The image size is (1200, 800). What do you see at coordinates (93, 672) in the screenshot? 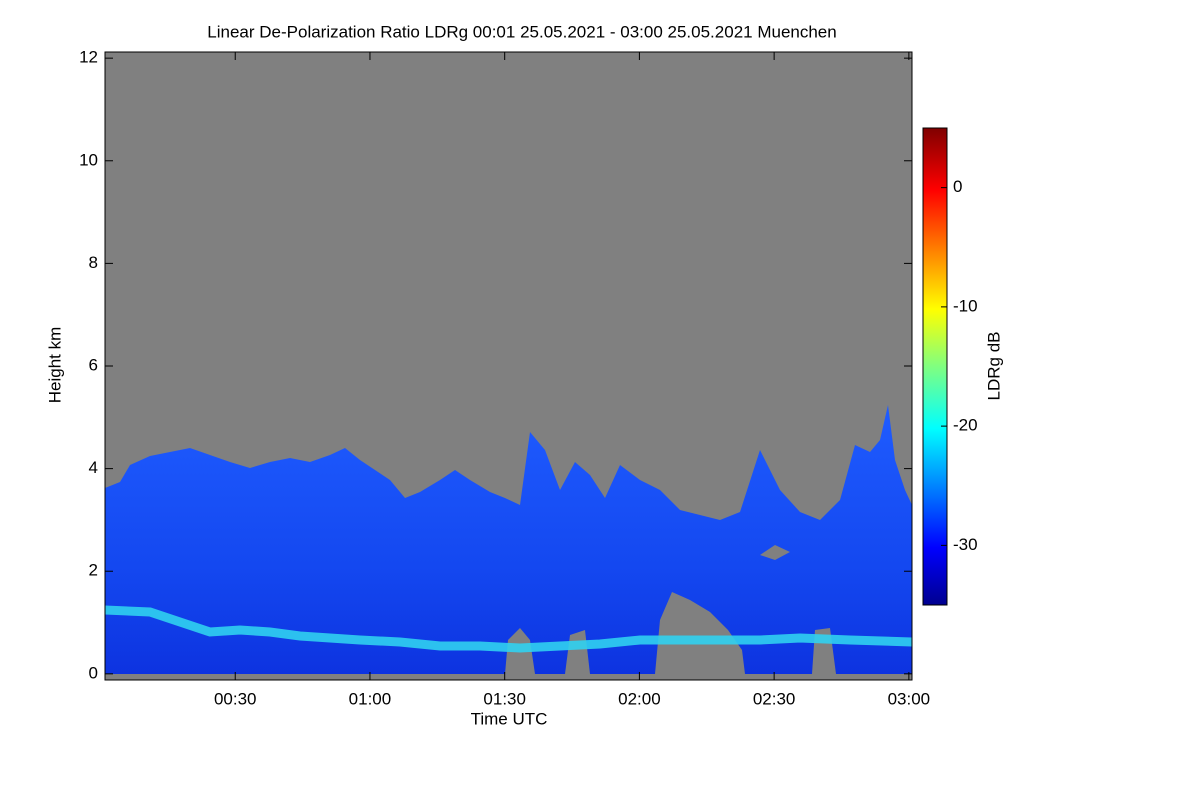
I see `y-tick-label: 0` at bounding box center [93, 672].